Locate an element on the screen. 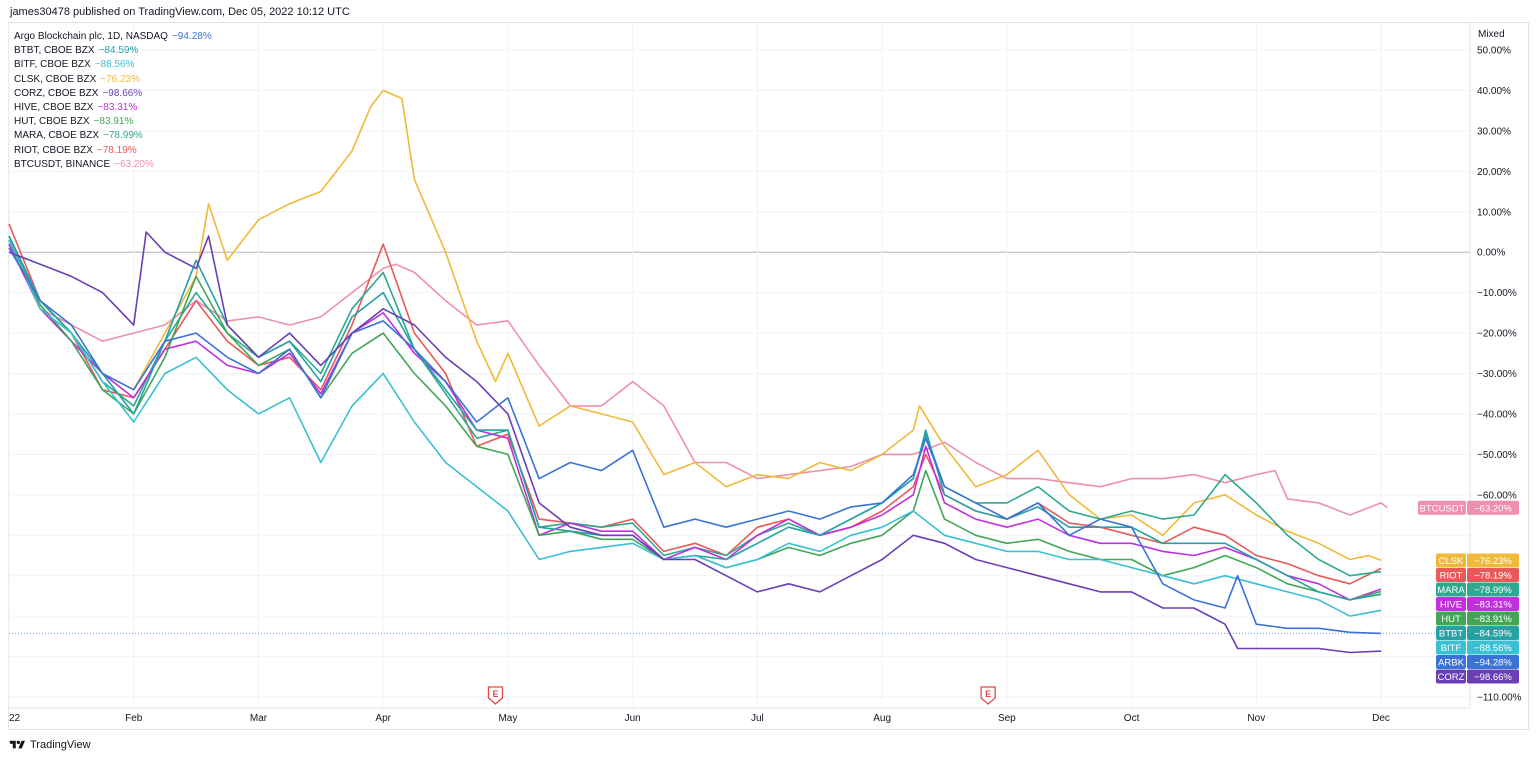  price-label-mara: MARA −78.99% is located at coordinates (1477, 589).